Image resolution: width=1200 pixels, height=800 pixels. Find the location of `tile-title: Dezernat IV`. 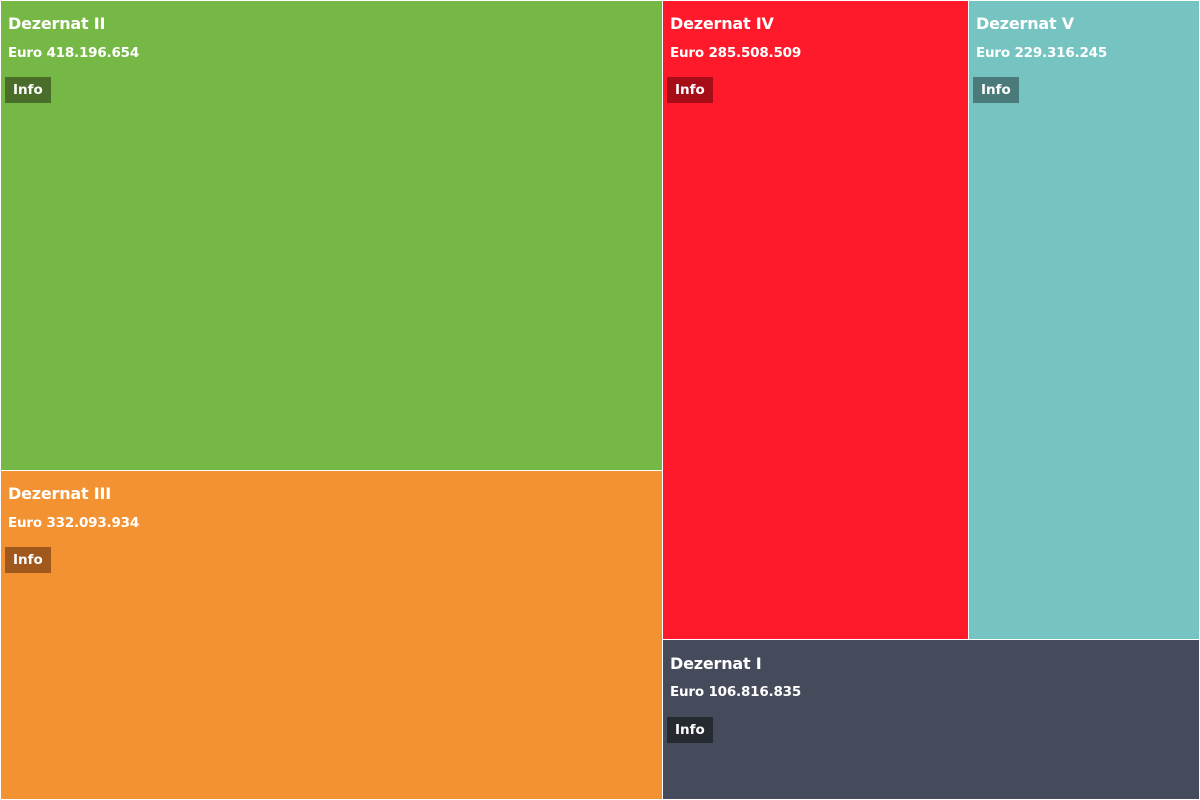

tile-title: Dezernat IV is located at coordinates (722, 23).